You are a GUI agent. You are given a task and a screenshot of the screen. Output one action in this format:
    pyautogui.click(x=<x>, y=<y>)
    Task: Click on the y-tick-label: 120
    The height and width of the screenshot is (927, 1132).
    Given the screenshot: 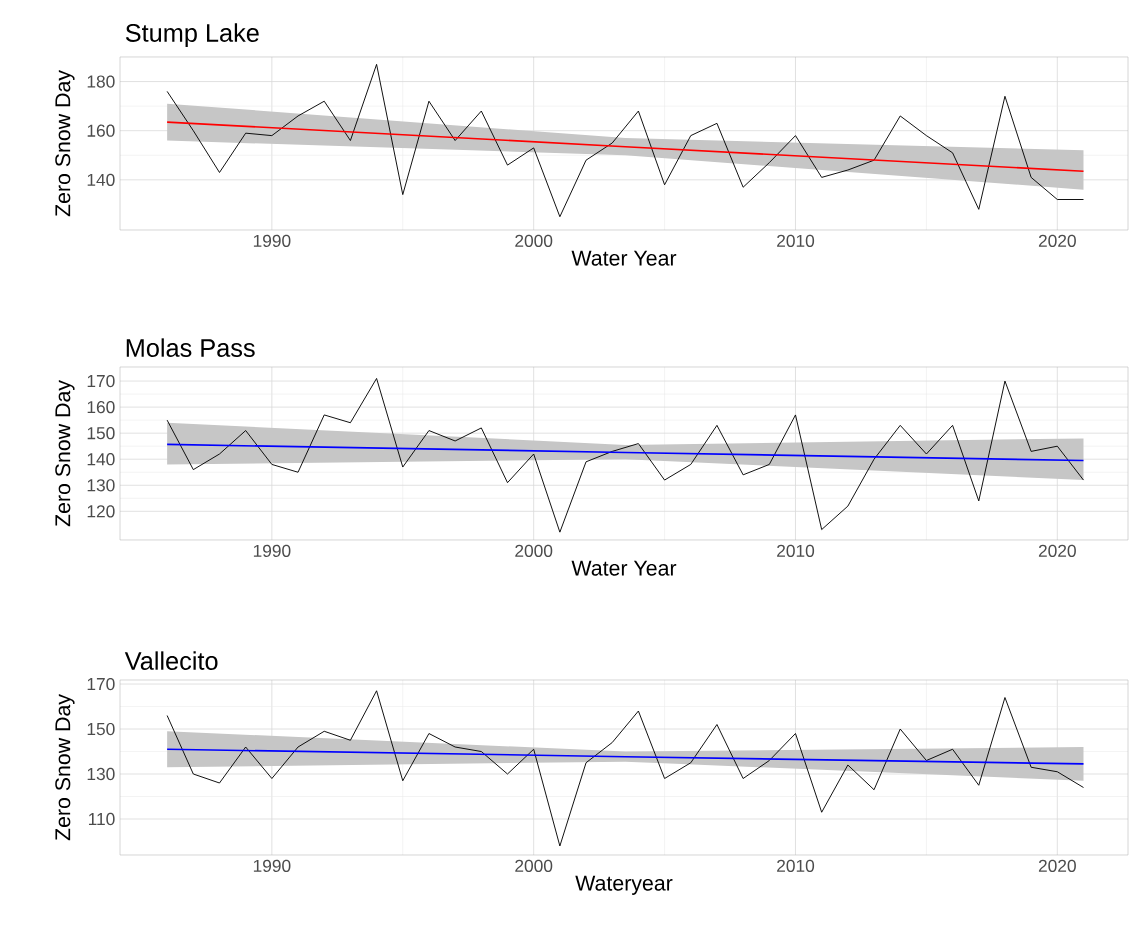 What is the action you would take?
    pyautogui.click(x=101, y=511)
    